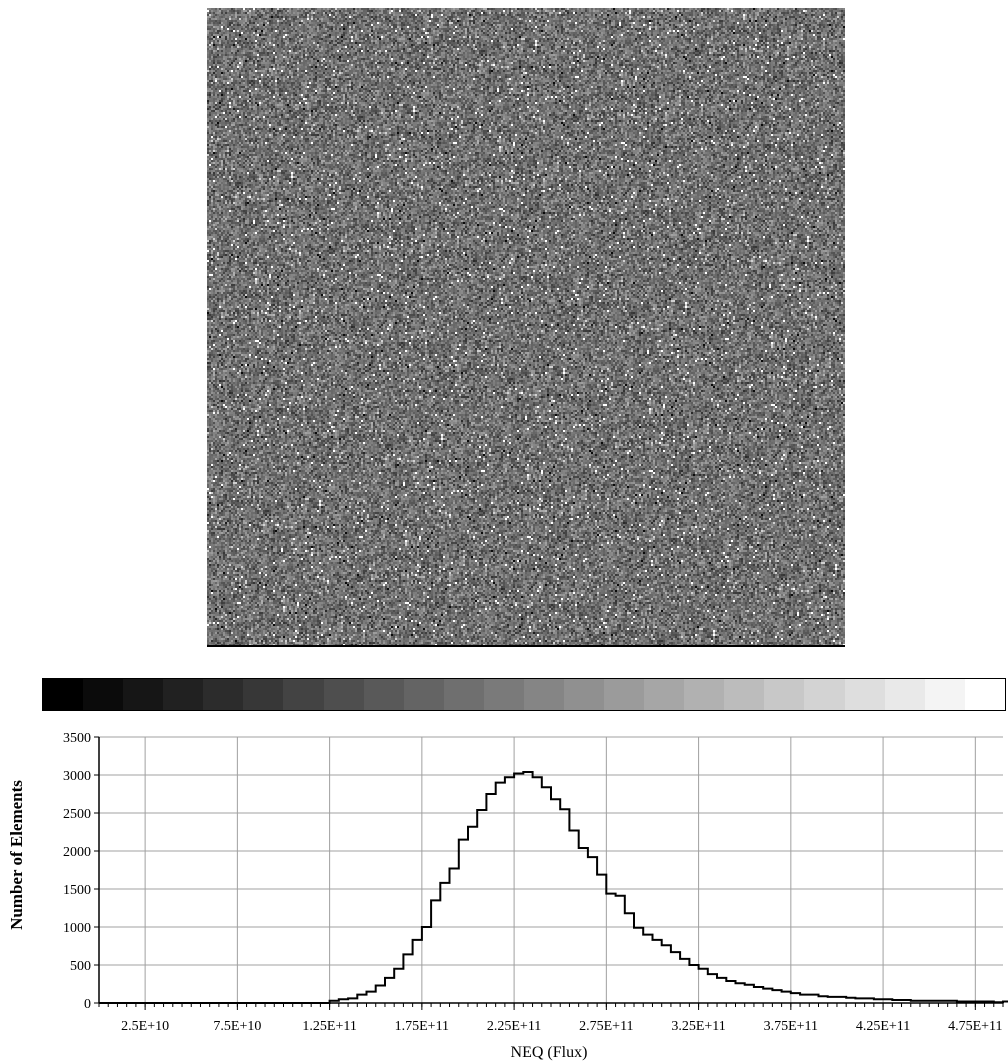 Image resolution: width=1008 pixels, height=1063 pixels. What do you see at coordinates (77, 890) in the screenshot?
I see `y-tick-label: 1500` at bounding box center [77, 890].